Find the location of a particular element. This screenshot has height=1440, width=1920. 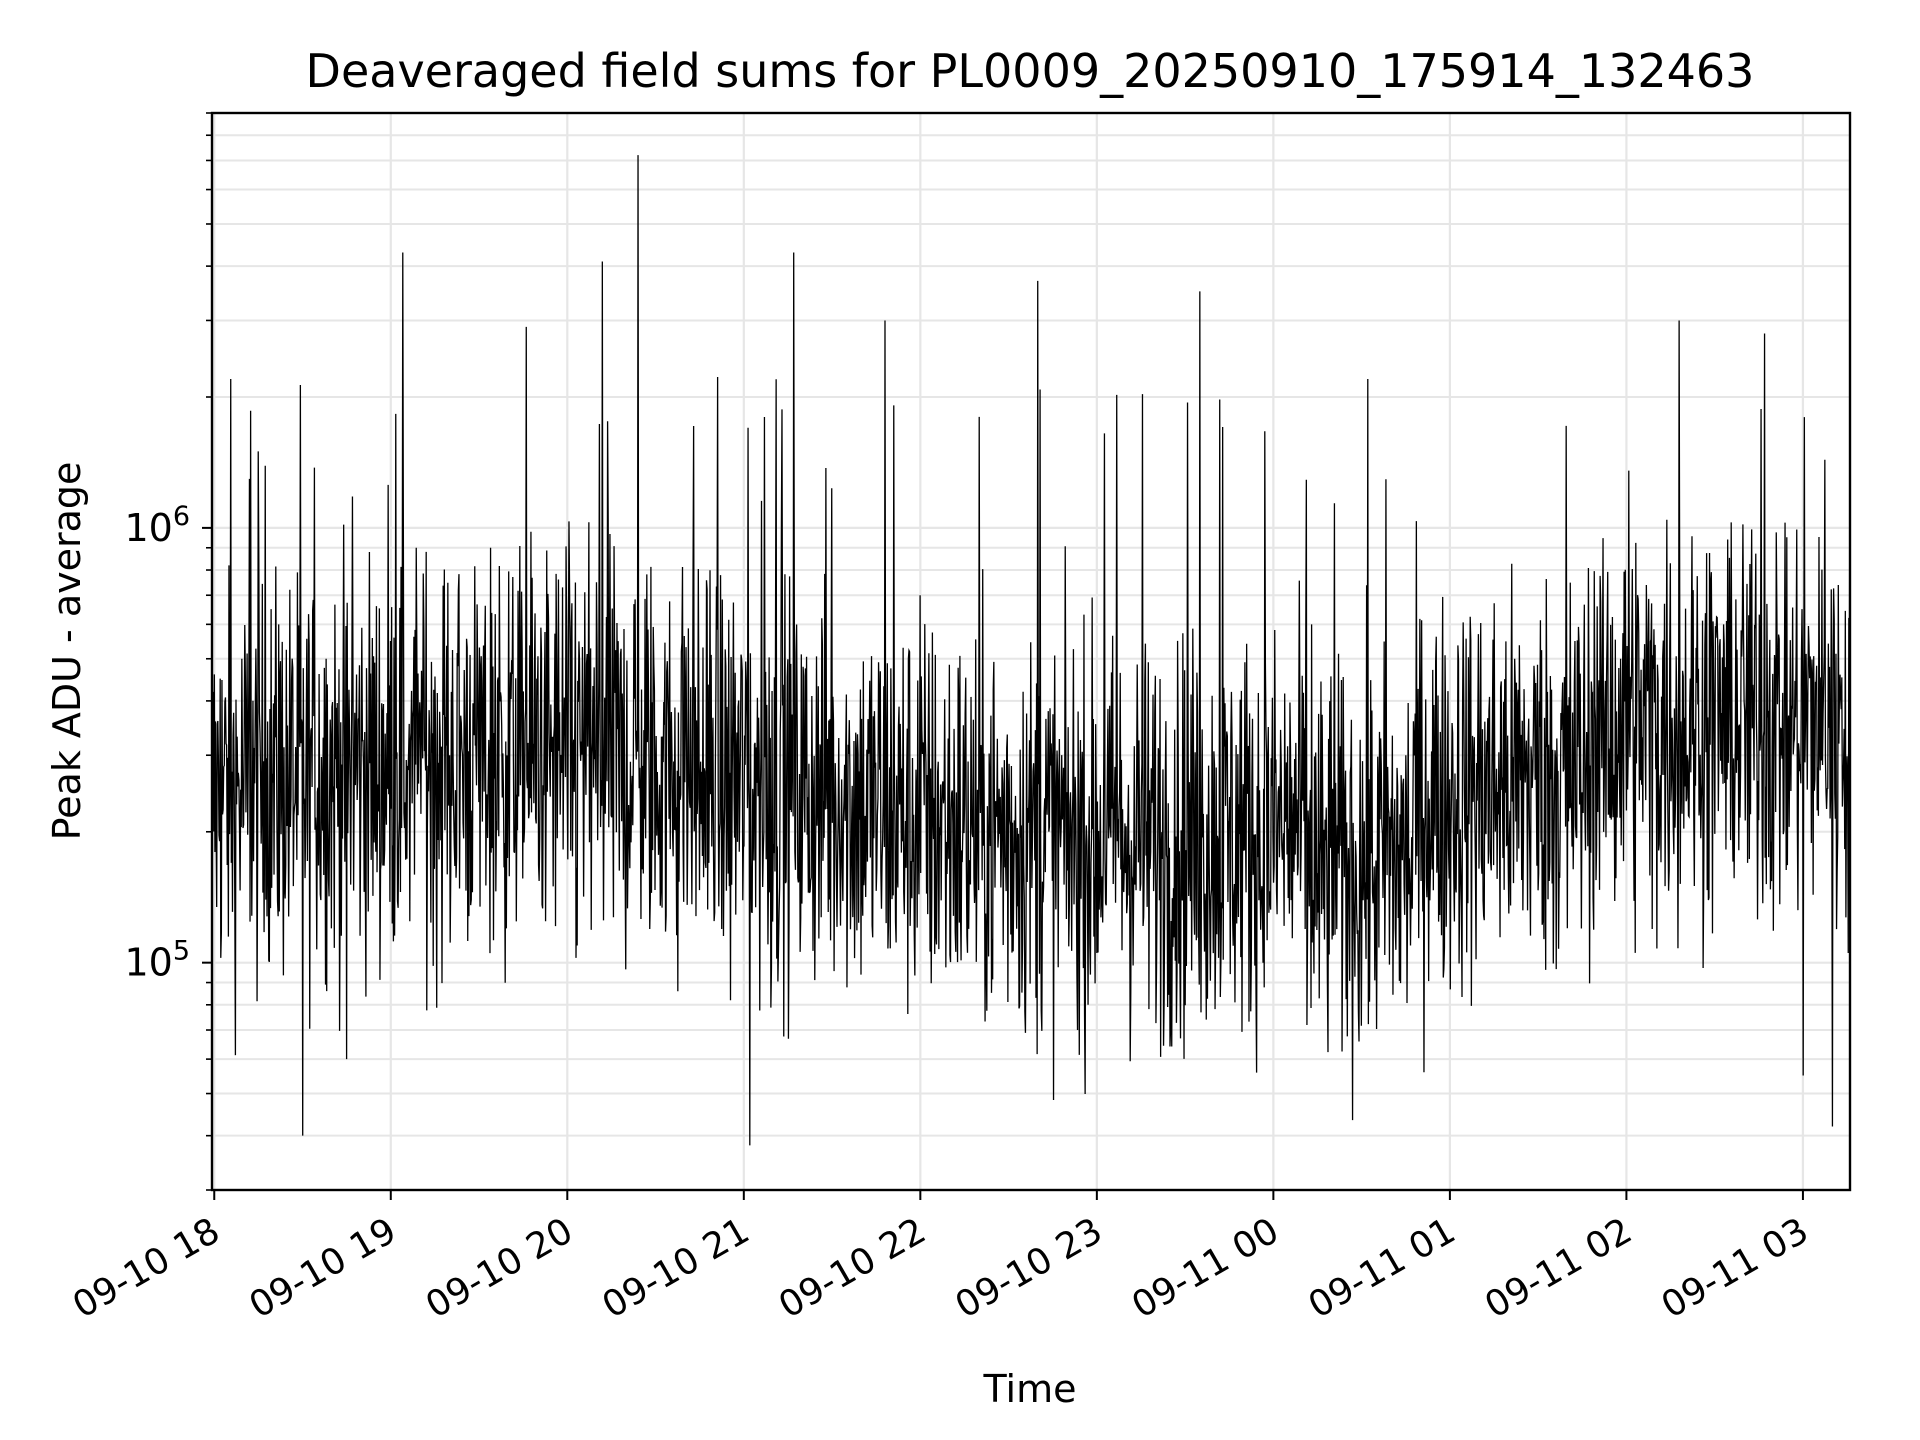

y-tick-label: 10⁵ is located at coordinates (157, 960).